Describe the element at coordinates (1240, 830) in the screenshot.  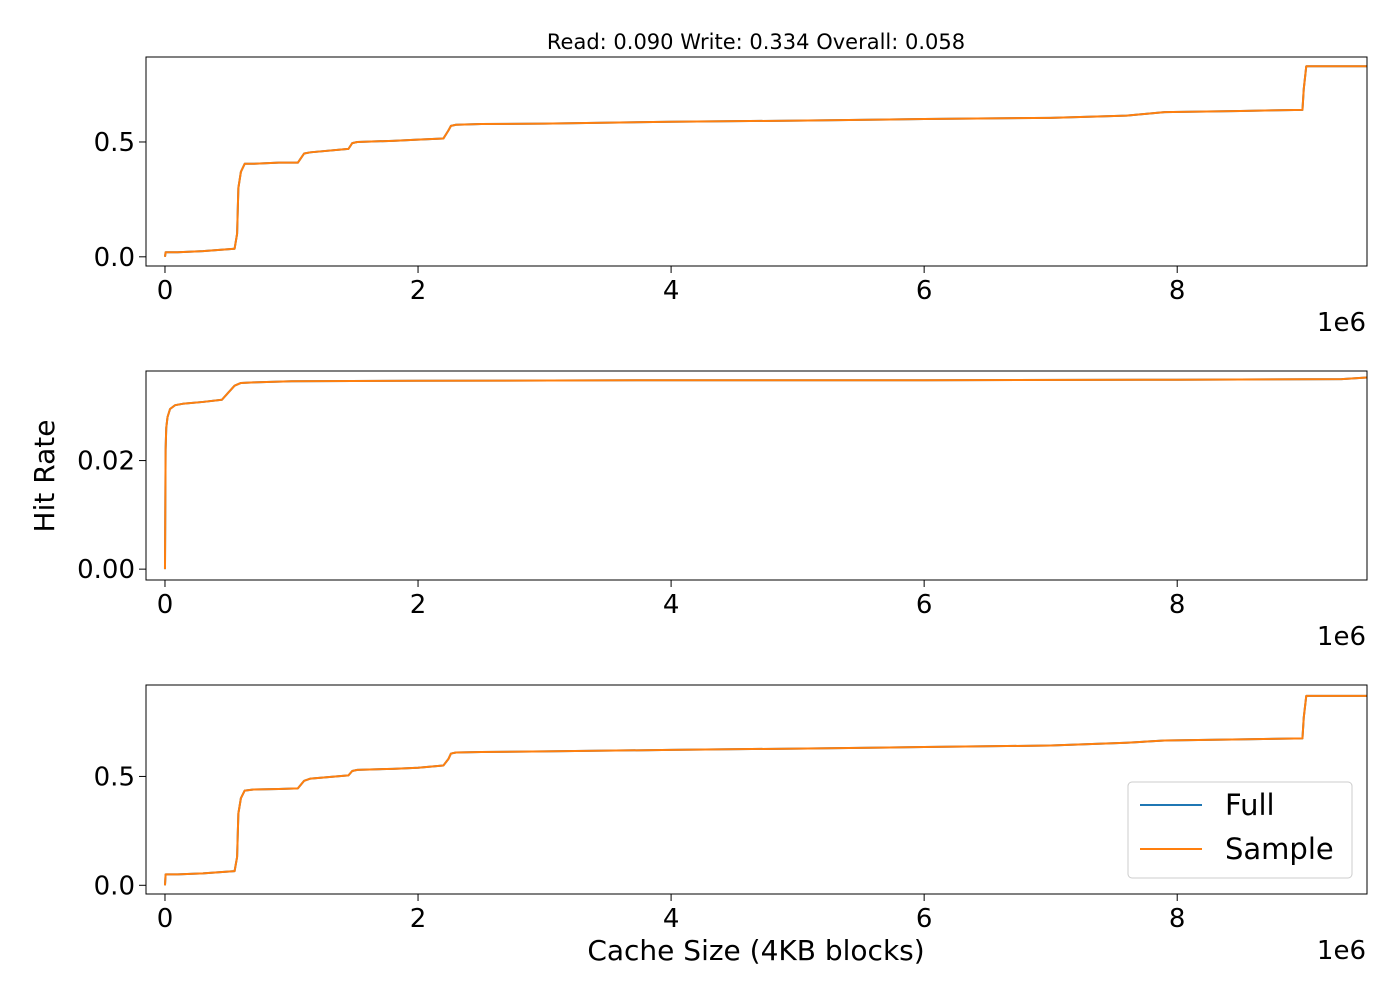
I see `legend: Full Sample` at that location.